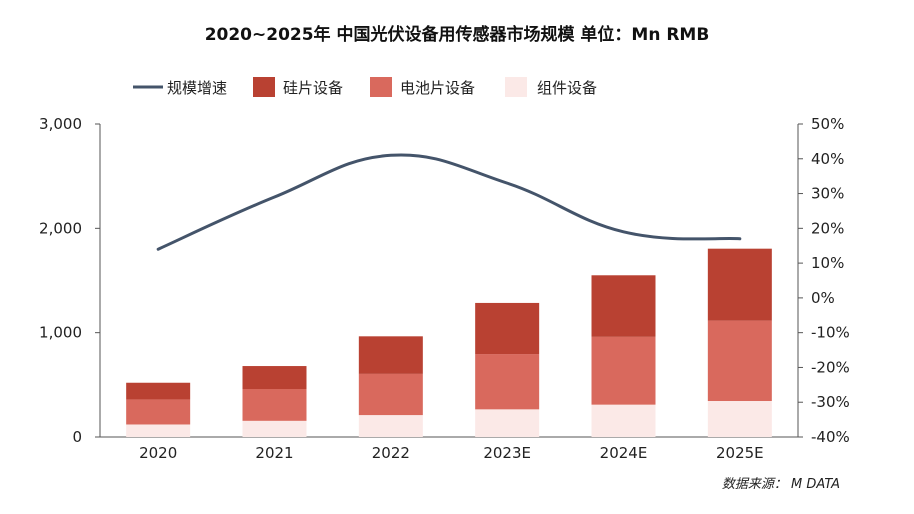  Describe the element at coordinates (60, 228) in the screenshot. I see `left-tick-label: 2,000` at that location.